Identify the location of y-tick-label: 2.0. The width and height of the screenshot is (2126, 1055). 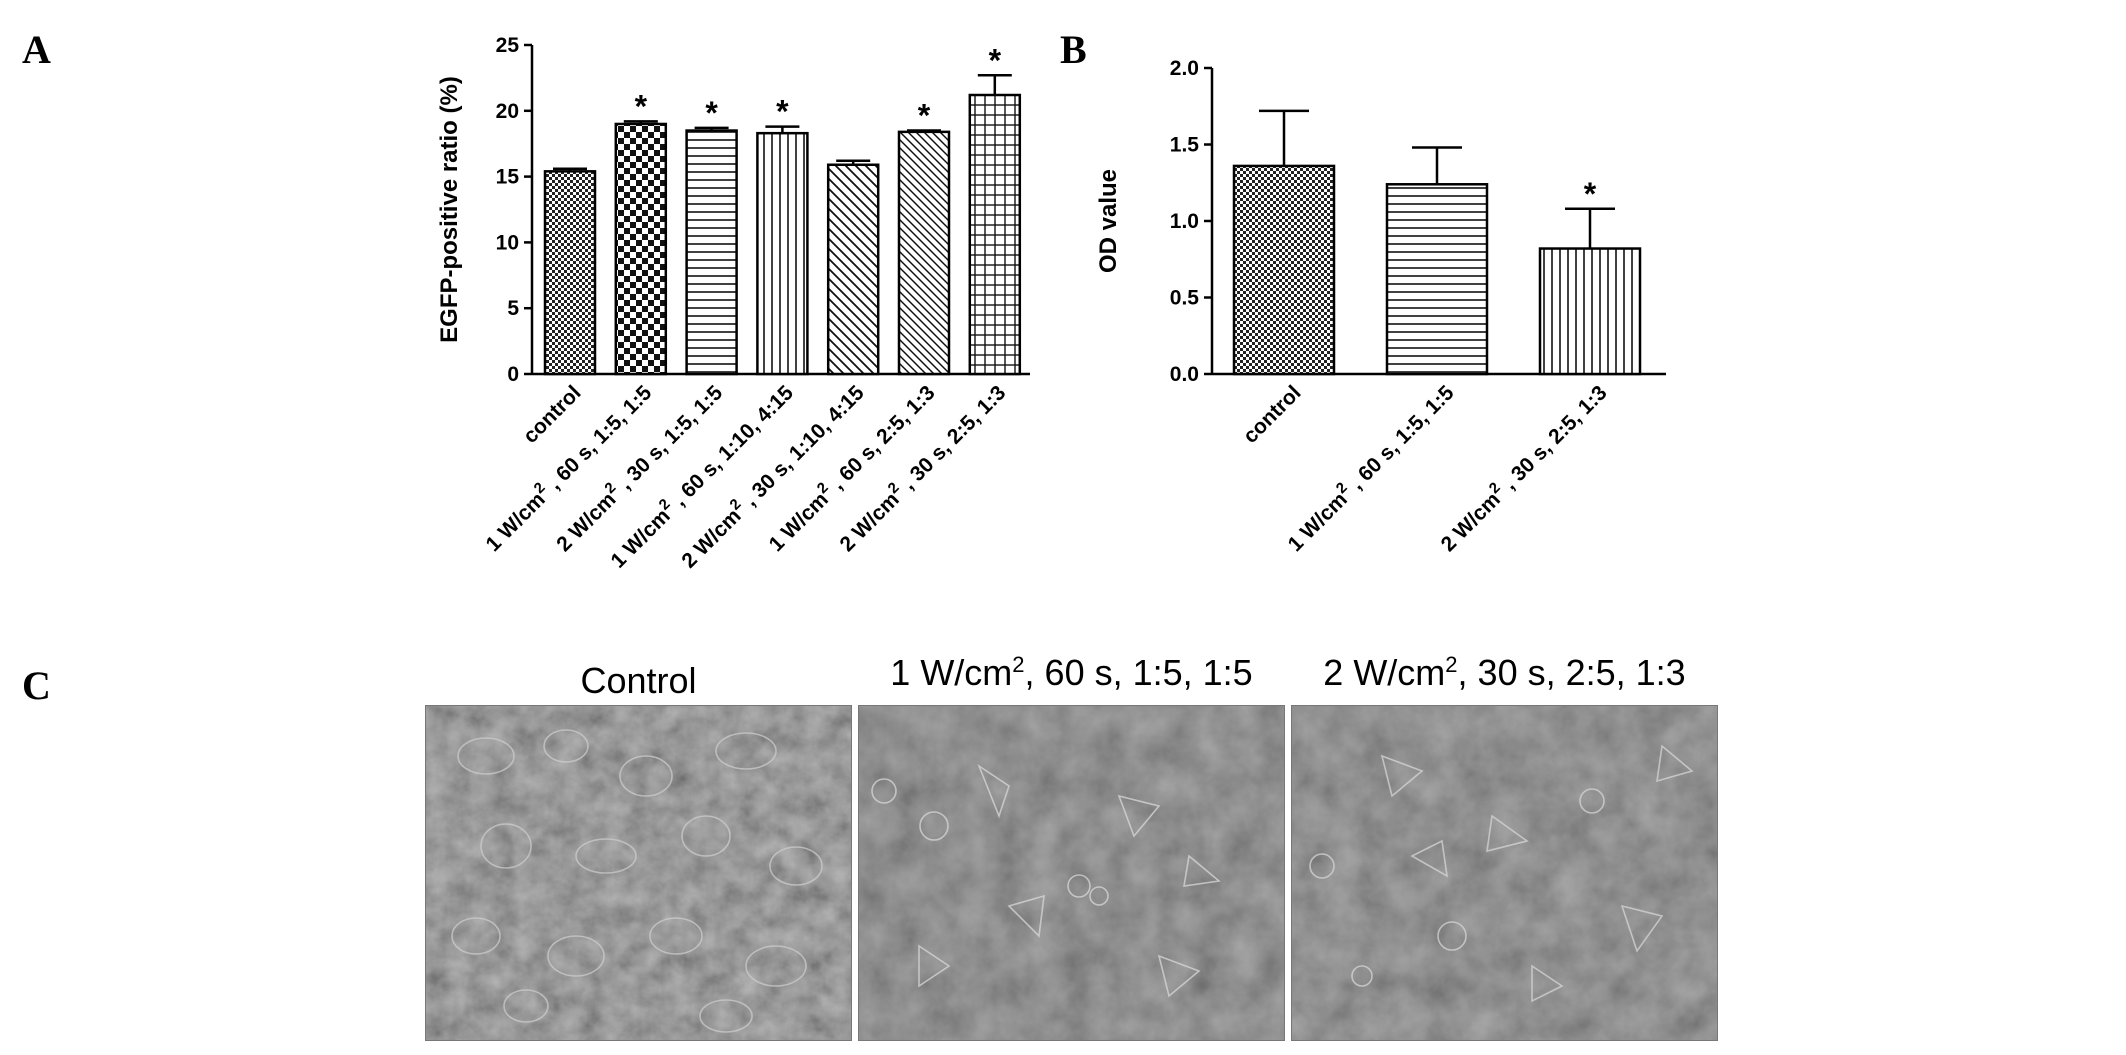
(1184, 68).